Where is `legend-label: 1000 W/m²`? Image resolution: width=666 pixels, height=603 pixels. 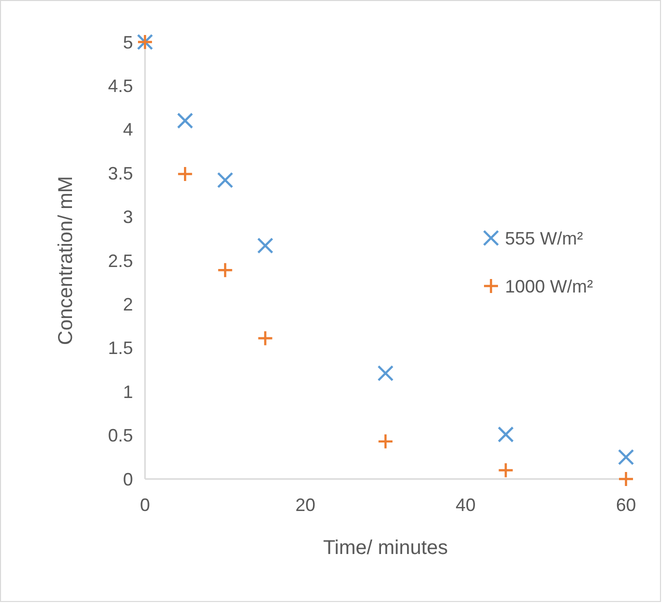 legend-label: 1000 W/m² is located at coordinates (549, 286).